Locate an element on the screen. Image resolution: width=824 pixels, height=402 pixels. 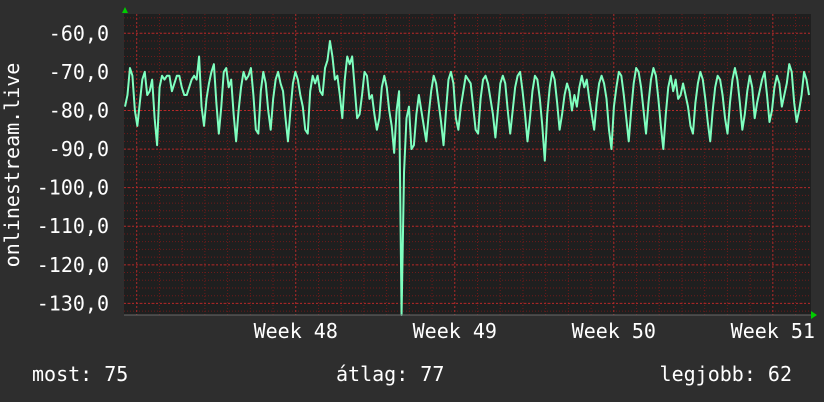
y-tick-label: -80,0 is located at coordinates (79, 110).